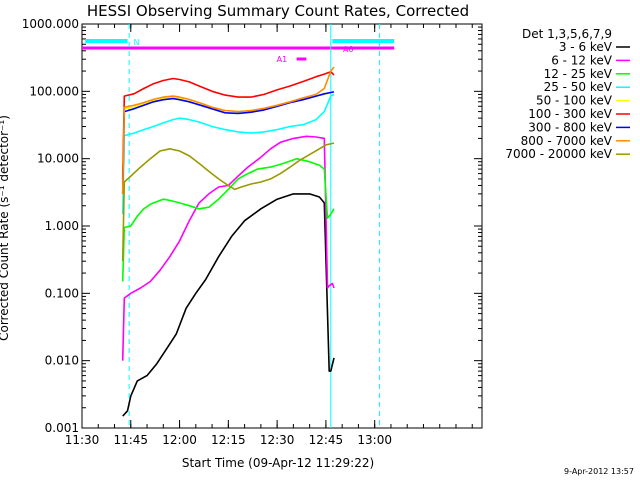 The height and width of the screenshot is (480, 640). Describe the element at coordinates (228, 440) in the screenshot. I see `x-tick-label: 12:15` at that location.